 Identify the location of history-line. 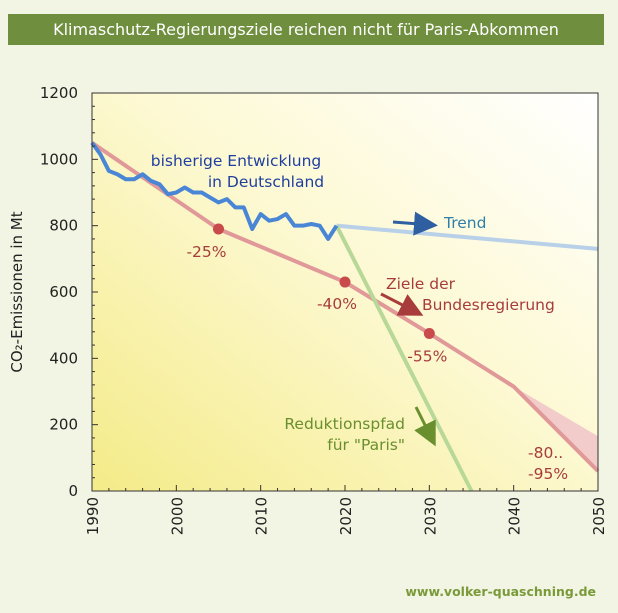
(214, 191).